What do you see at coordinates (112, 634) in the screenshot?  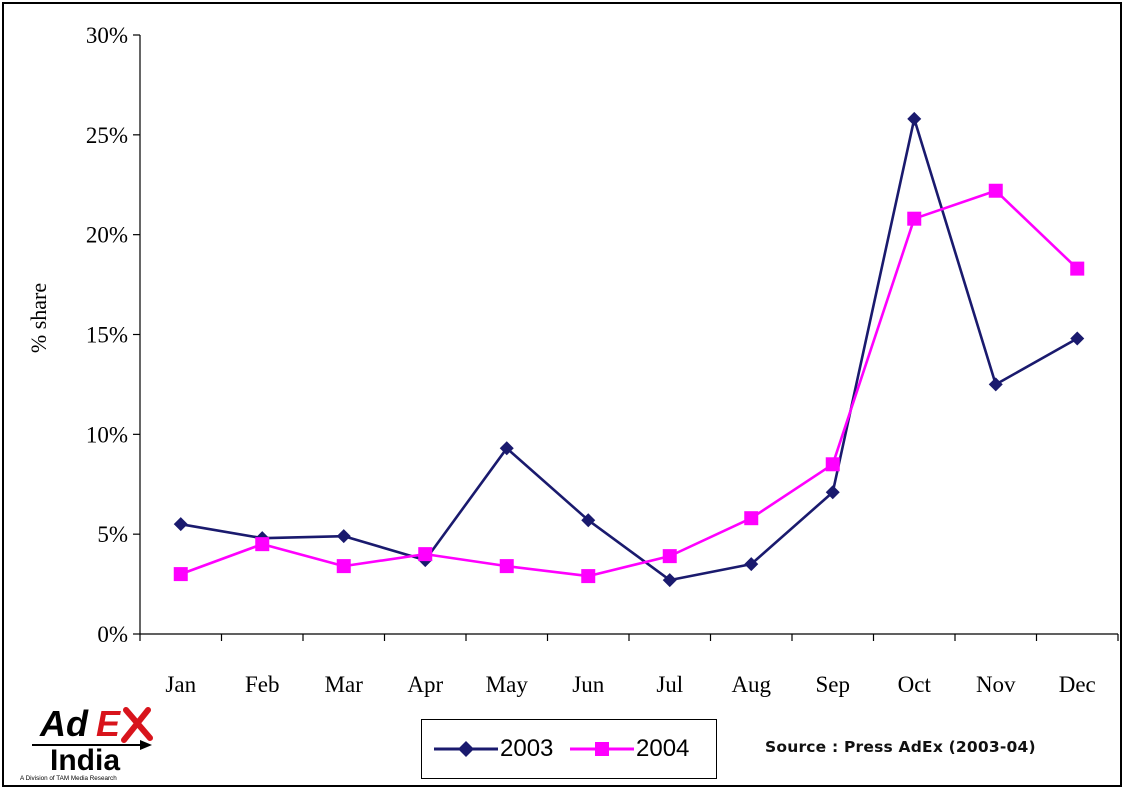 I see `y-tick-label: 0%` at bounding box center [112, 634].